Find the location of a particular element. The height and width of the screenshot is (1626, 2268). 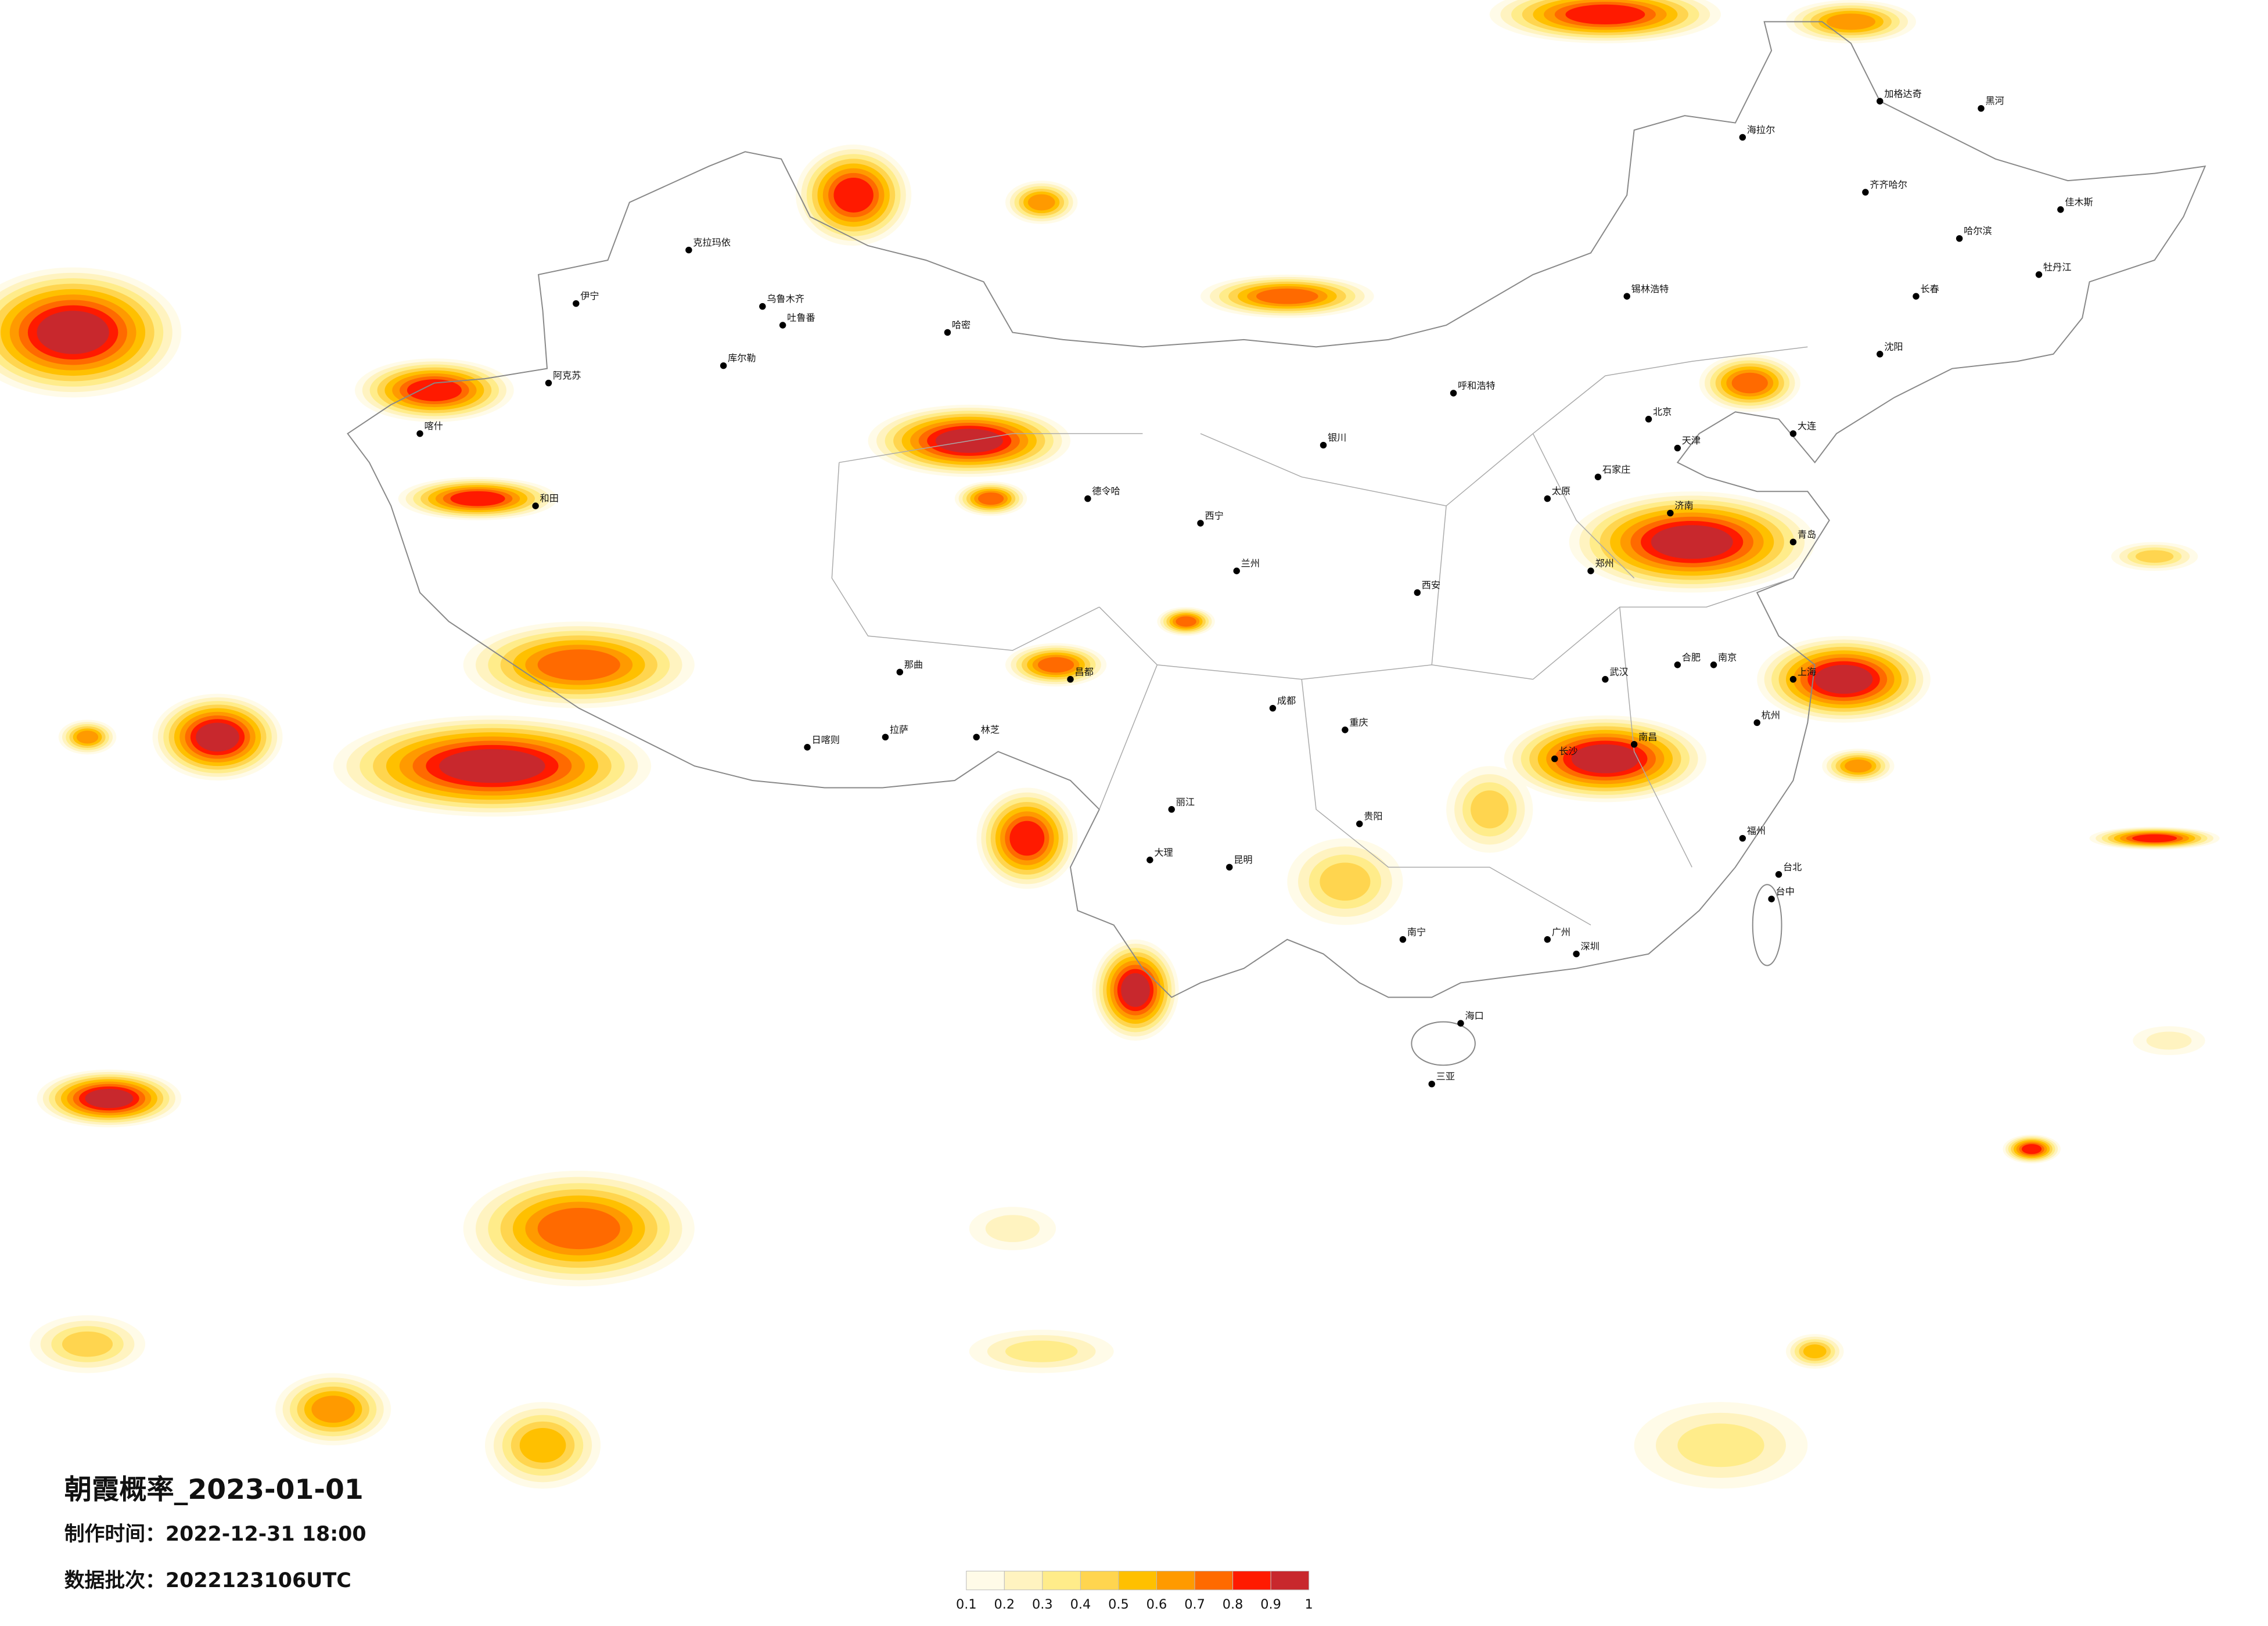

city-label: 长春 is located at coordinates (1929, 288).